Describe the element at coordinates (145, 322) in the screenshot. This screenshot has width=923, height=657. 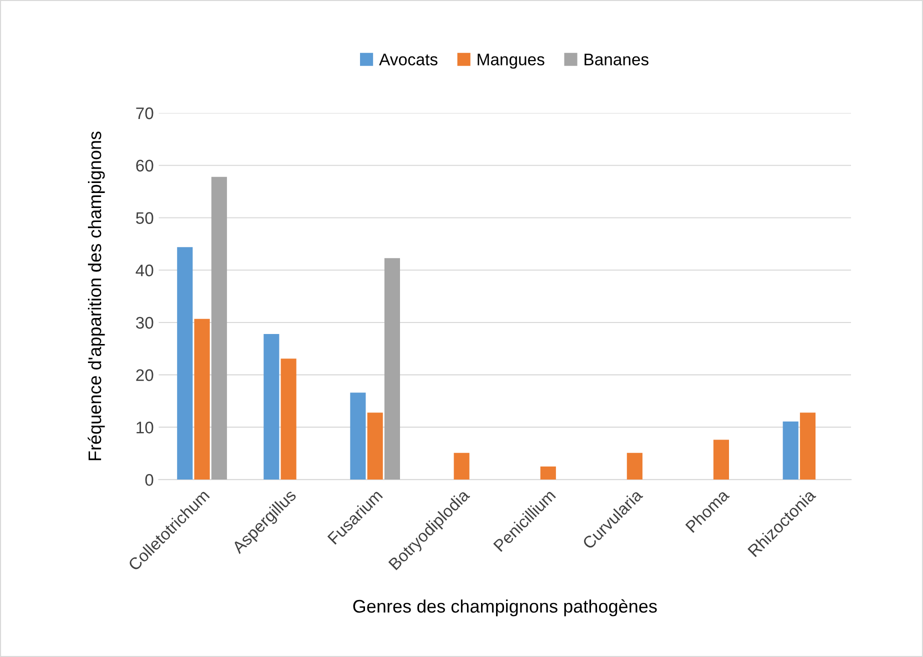
I see `y-tick-label: 30` at that location.